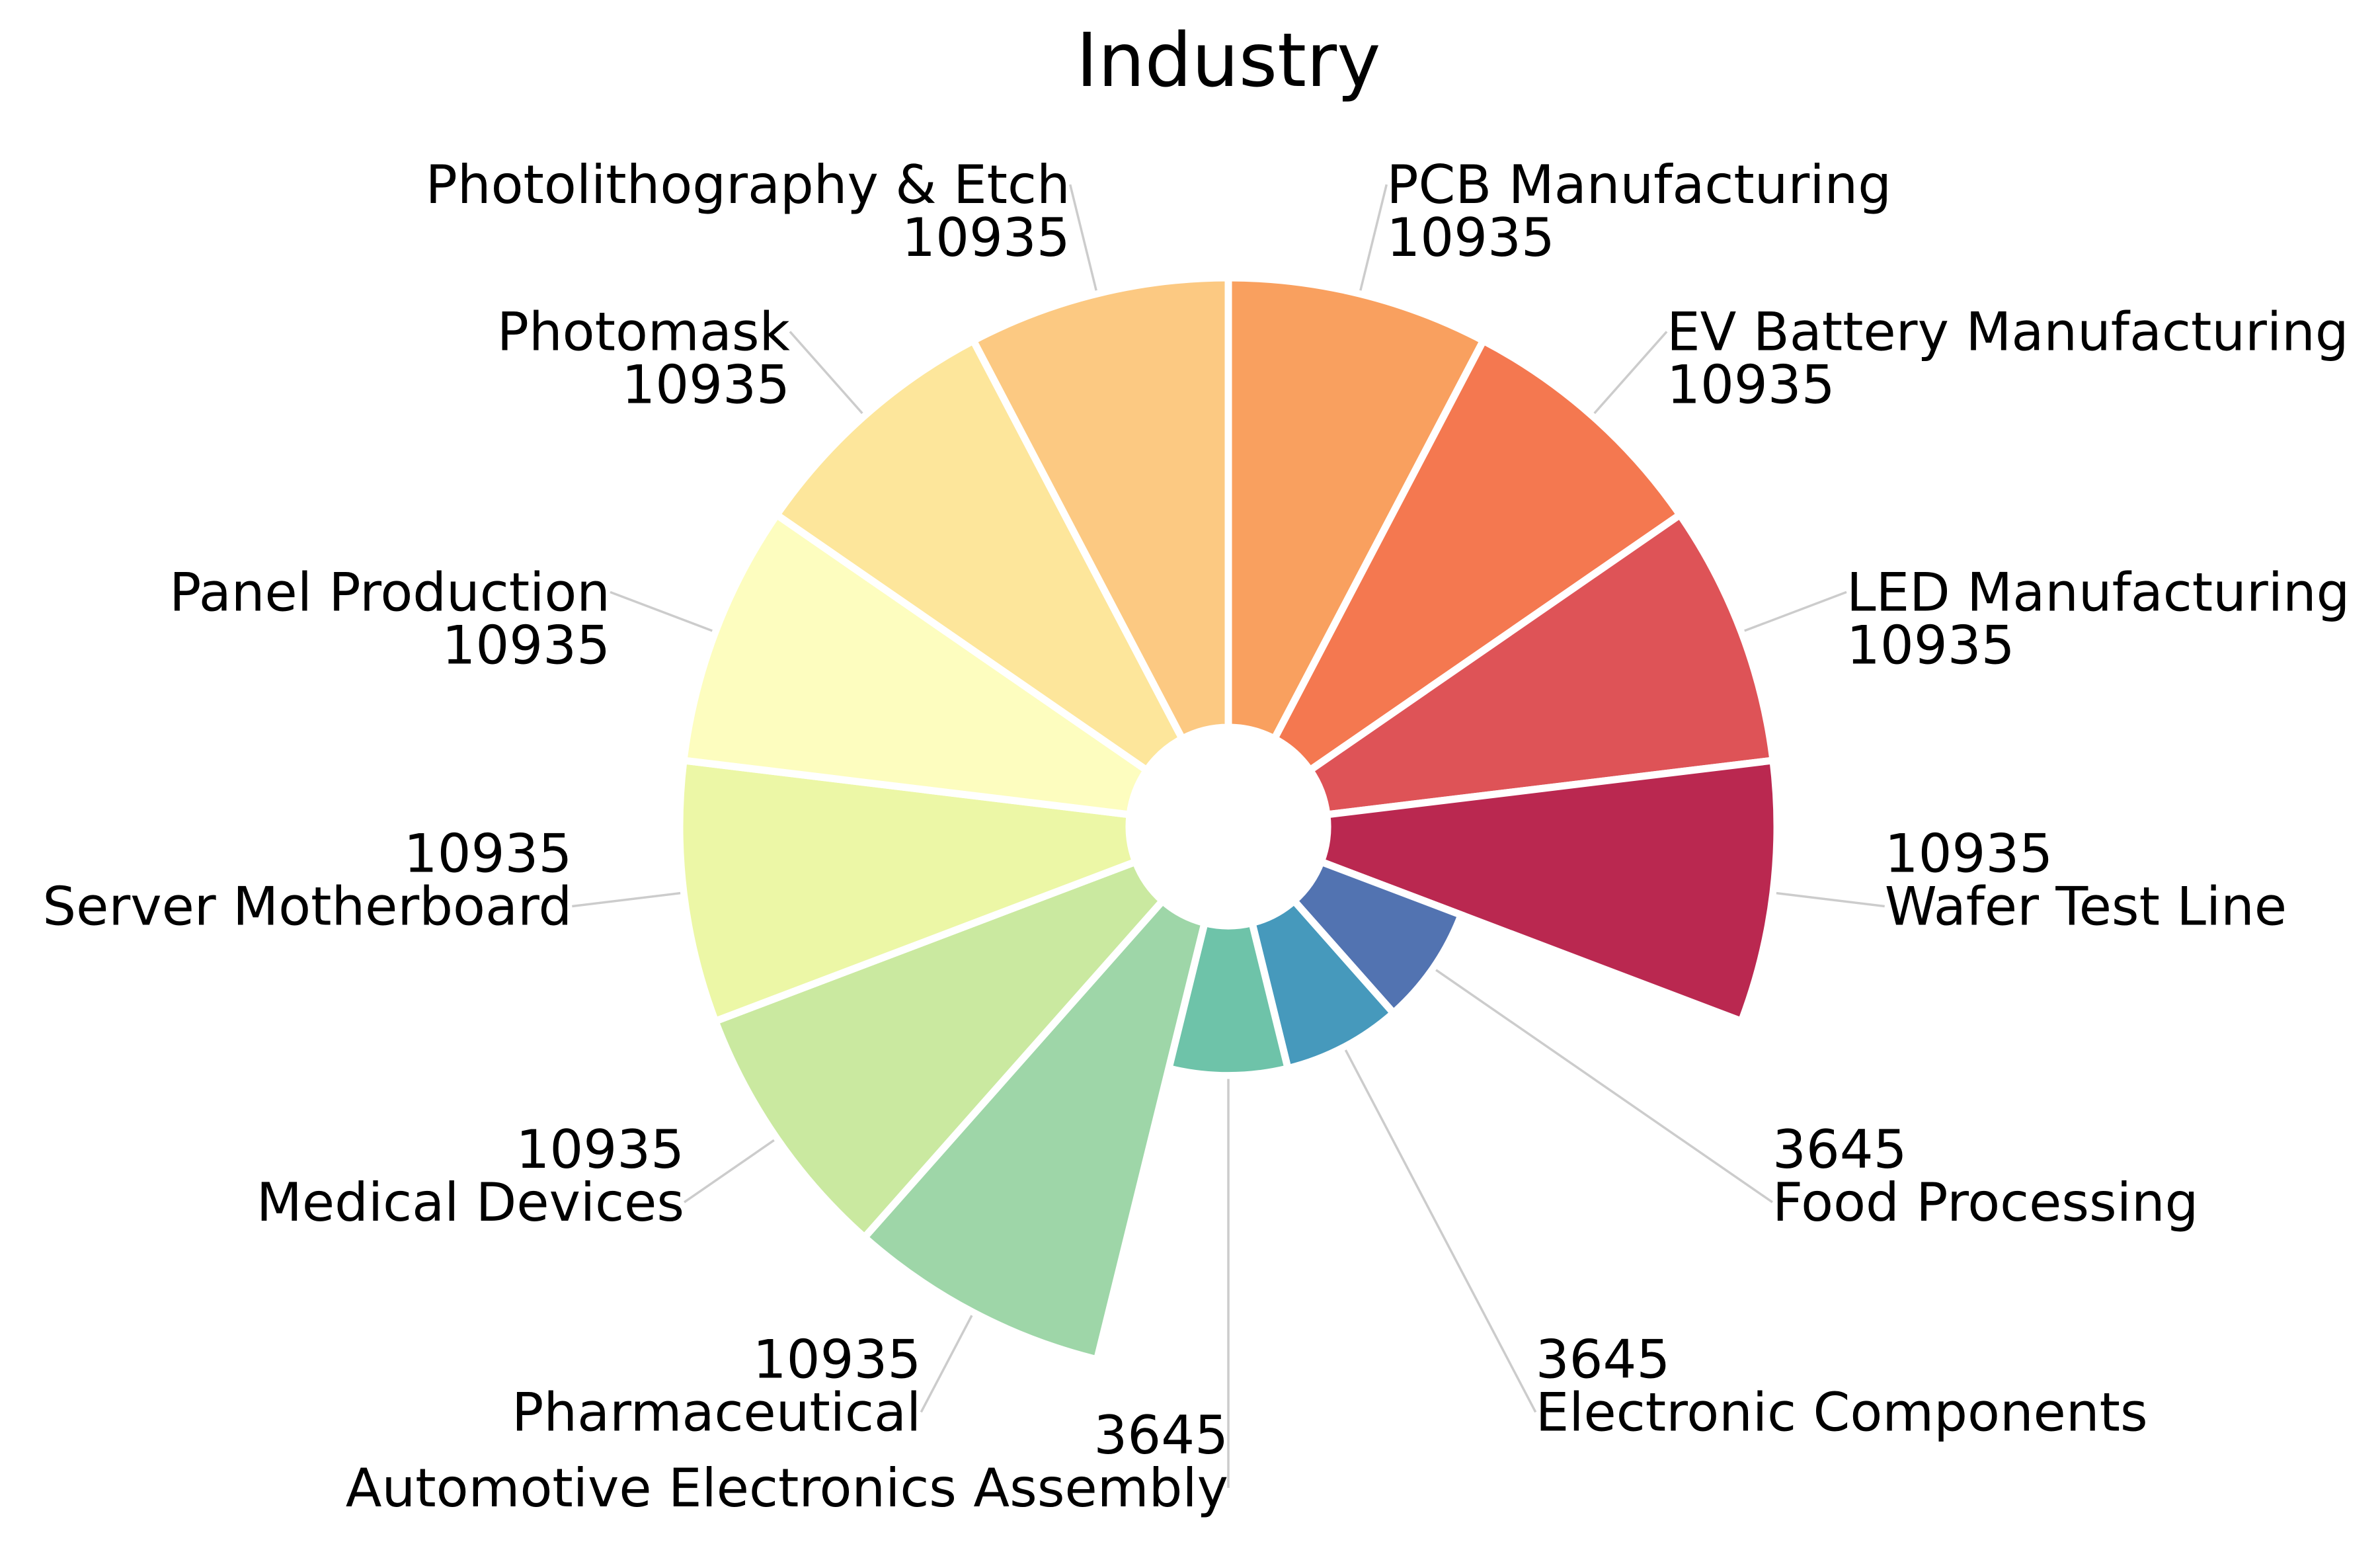 This screenshot has height=1550, width=2380. What do you see at coordinates (1604, 1086) in the screenshot?
I see `leader-line-food-processing` at bounding box center [1604, 1086].